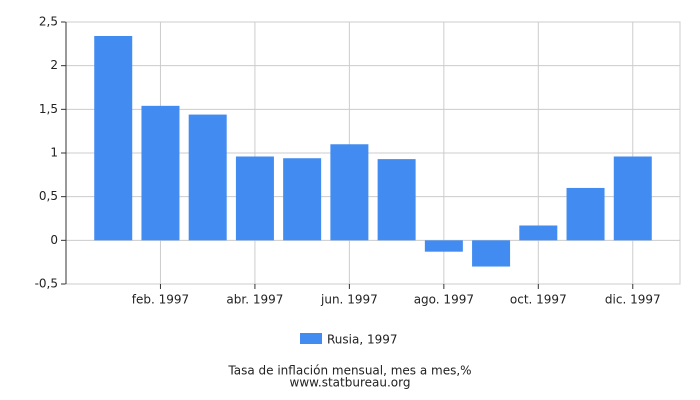  I want to click on x-tick-label: feb. 1997, so click(160, 300).